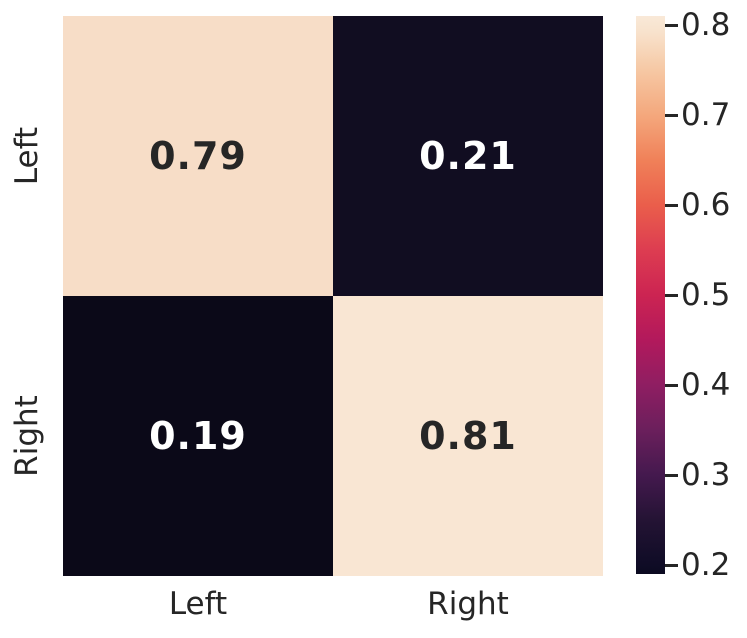  I want to click on colorbar-tick-label: 0.7, so click(706, 115).